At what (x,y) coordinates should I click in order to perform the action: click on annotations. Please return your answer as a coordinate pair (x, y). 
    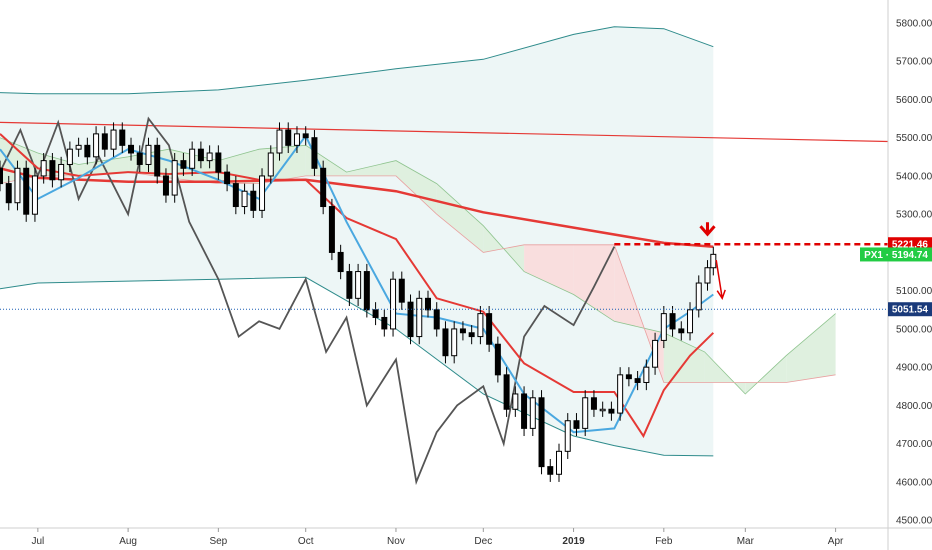
    Looking at the image, I should click on (712, 261).